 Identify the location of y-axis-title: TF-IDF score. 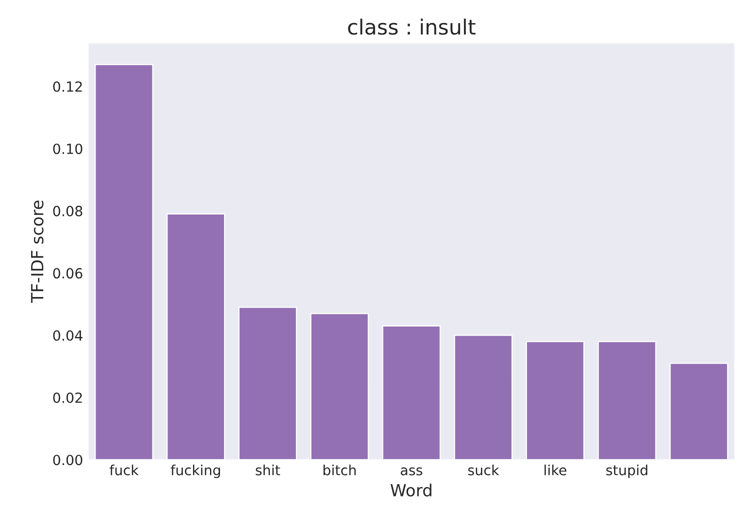
(37, 251).